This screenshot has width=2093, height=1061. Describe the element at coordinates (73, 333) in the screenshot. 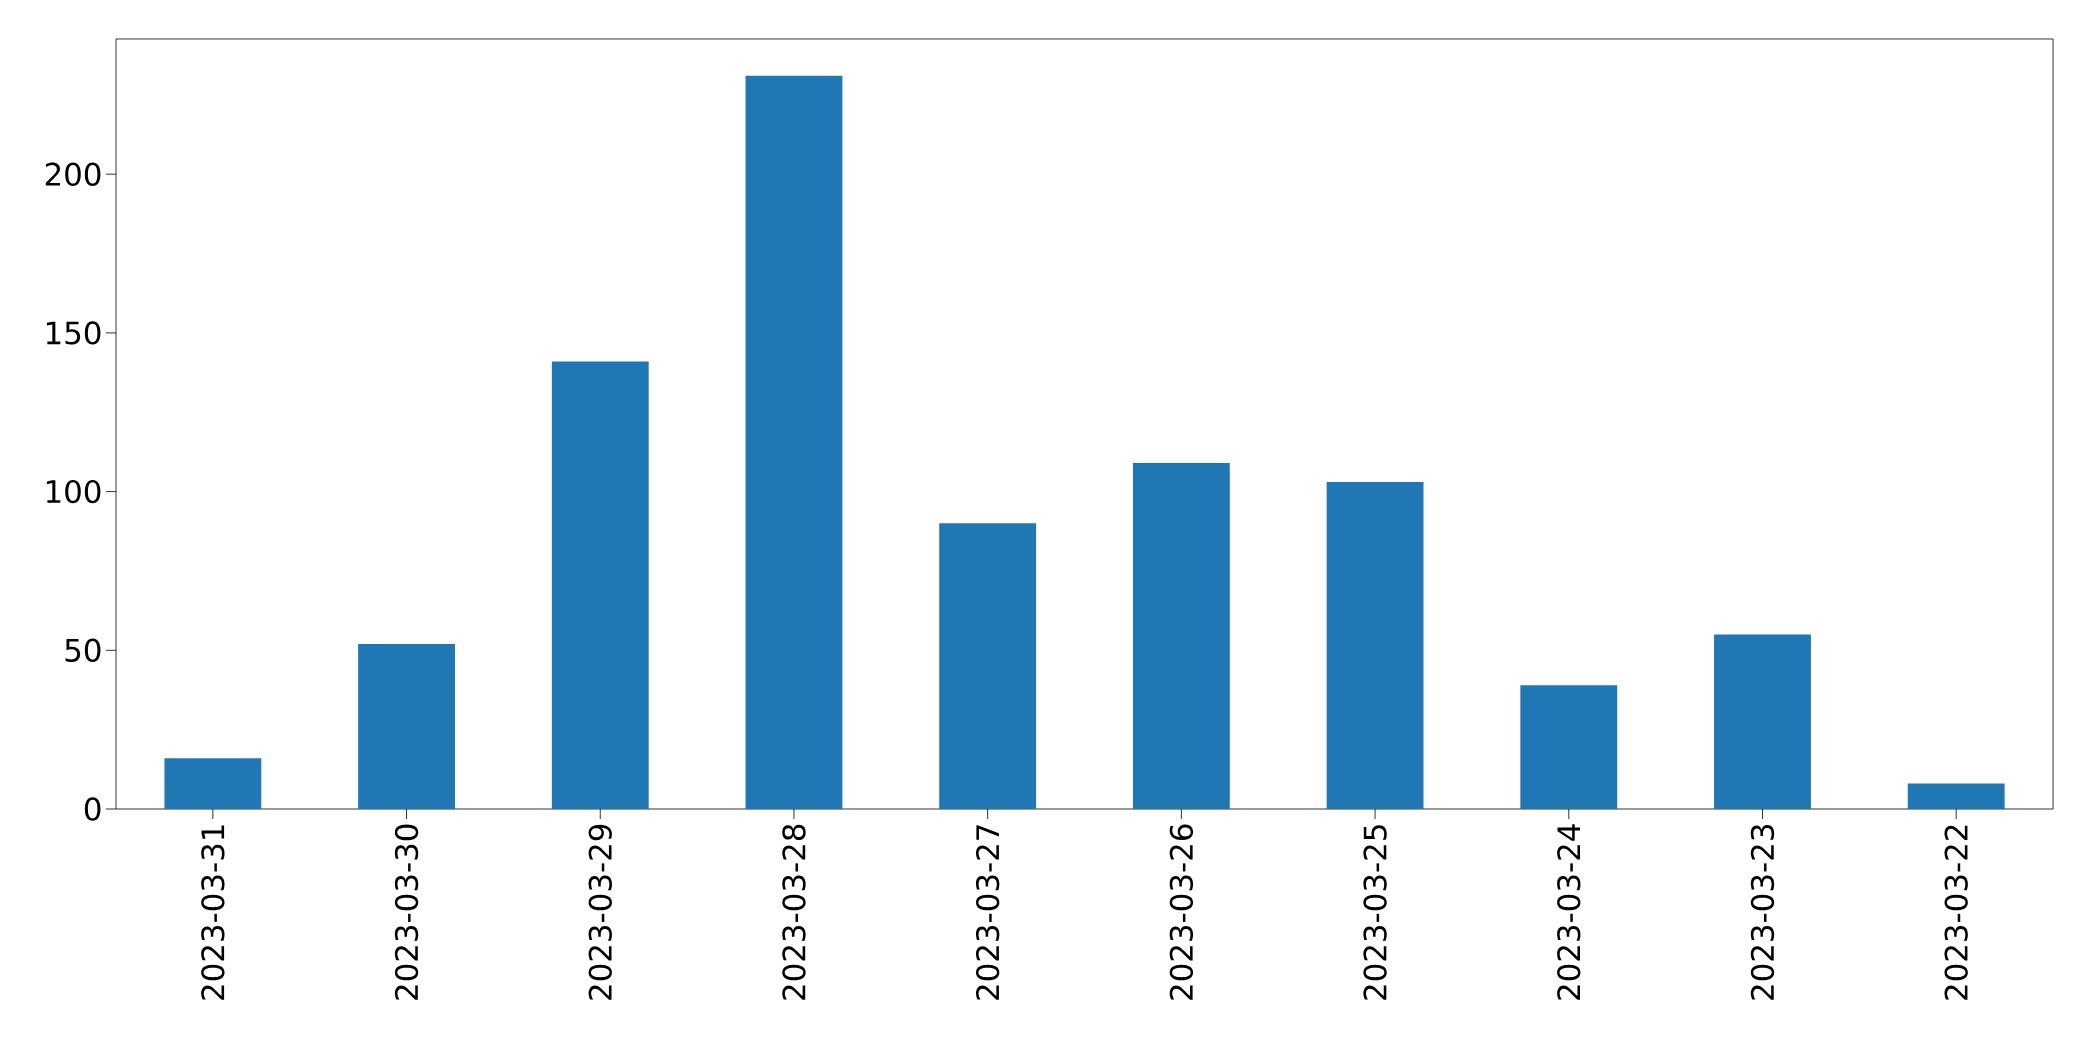

I see `y-tick-label: 150` at that location.